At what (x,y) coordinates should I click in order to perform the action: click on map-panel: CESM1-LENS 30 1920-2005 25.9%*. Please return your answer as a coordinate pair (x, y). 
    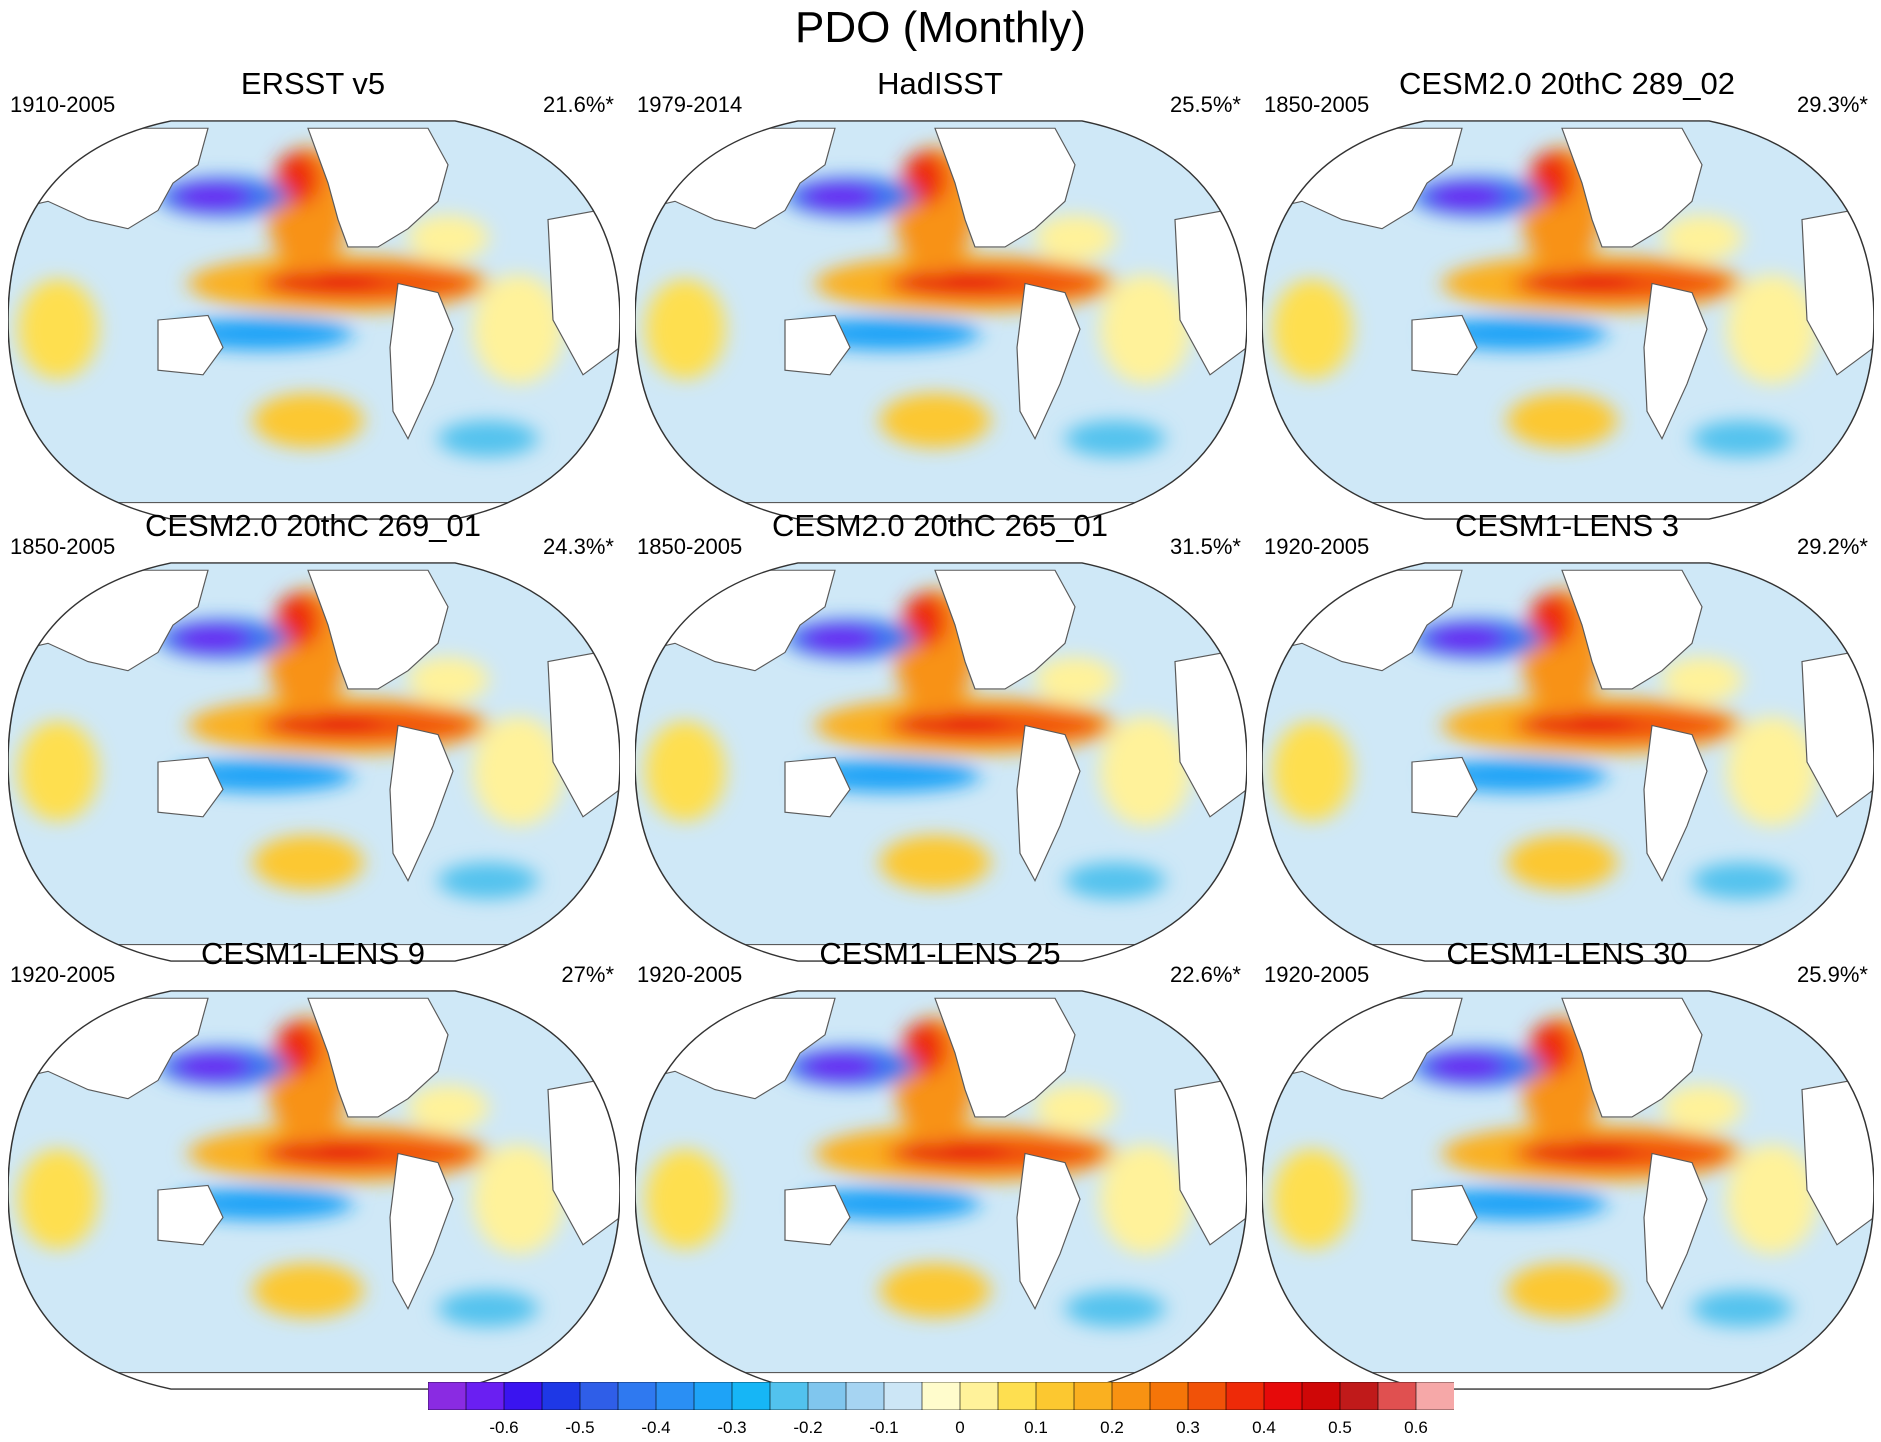
    Looking at the image, I should click on (1567, 1163).